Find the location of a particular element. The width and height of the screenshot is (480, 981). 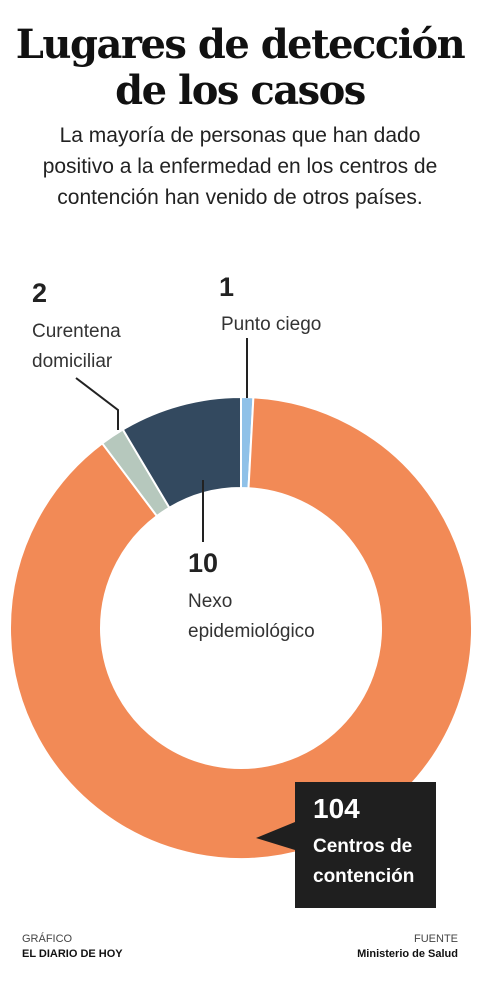

data-label-curentena-domiciliar-line-1: Curentena is located at coordinates (76, 331).